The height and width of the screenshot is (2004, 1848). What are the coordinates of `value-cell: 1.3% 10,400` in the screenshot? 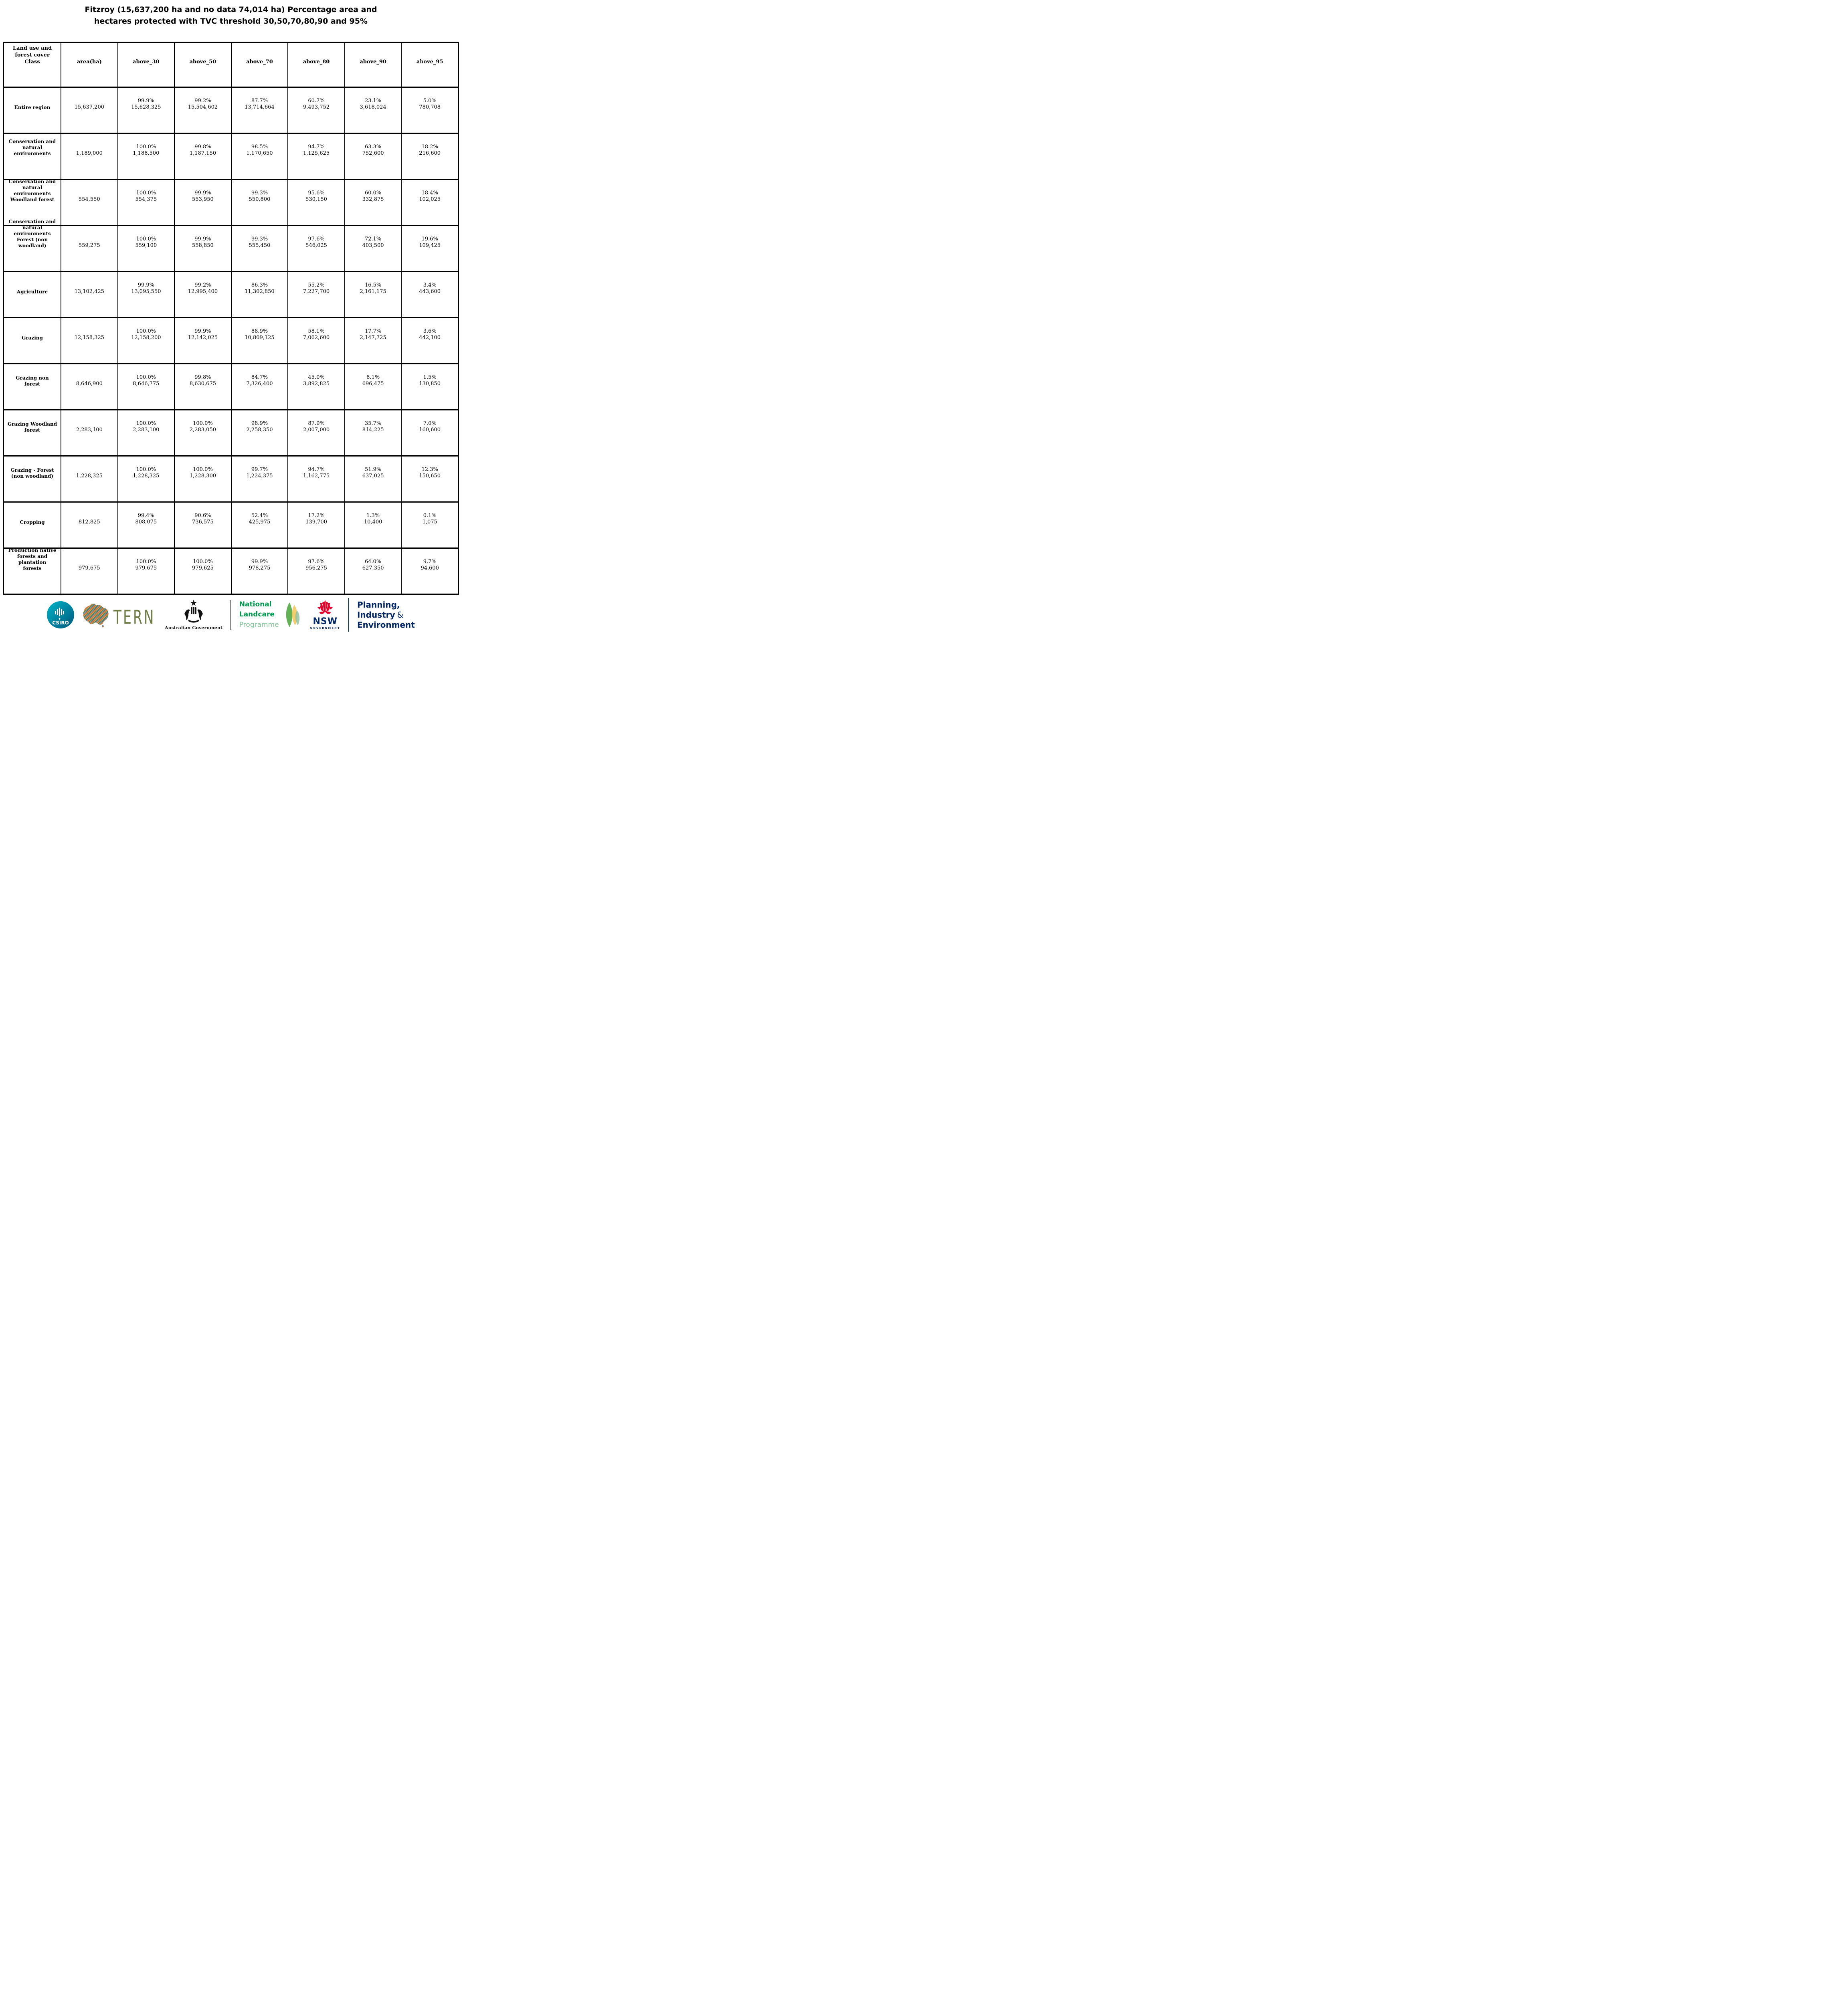 It's located at (372, 524).